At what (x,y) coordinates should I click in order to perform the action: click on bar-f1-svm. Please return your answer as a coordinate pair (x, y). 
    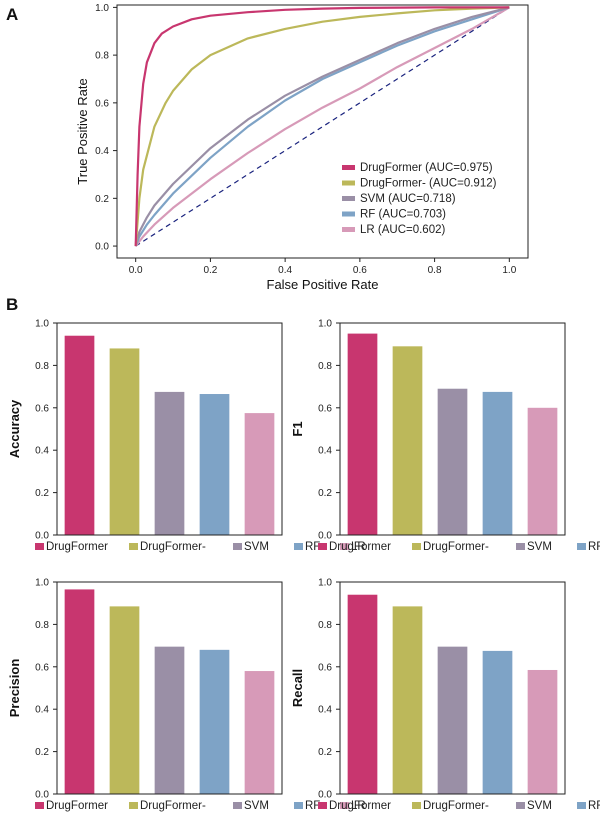
    Looking at the image, I should click on (452, 461).